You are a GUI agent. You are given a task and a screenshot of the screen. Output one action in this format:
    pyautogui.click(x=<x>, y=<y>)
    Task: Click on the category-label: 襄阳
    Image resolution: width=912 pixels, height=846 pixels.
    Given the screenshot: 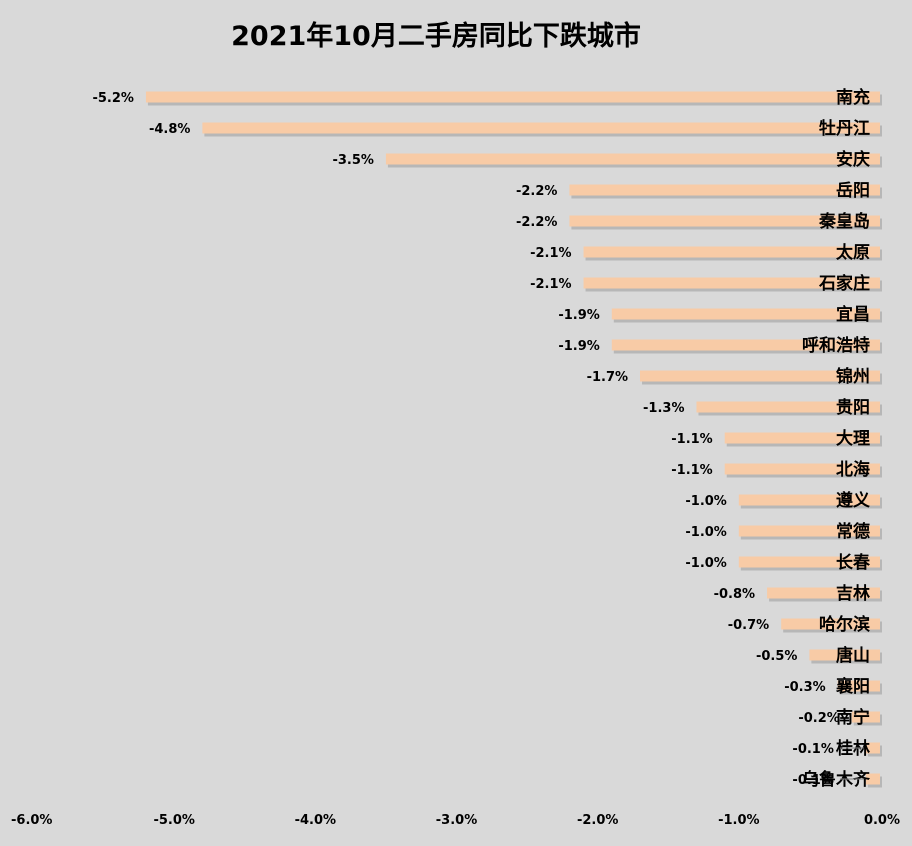 What is the action you would take?
    pyautogui.click(x=852, y=686)
    